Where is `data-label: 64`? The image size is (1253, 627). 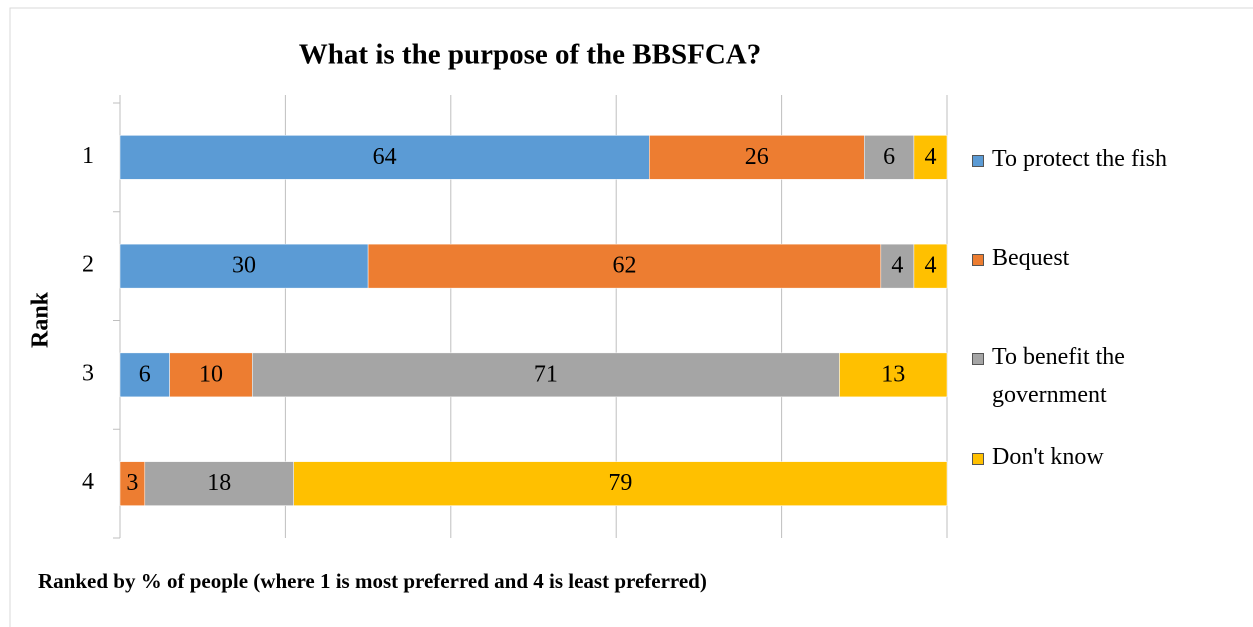 data-label: 64 is located at coordinates (385, 157).